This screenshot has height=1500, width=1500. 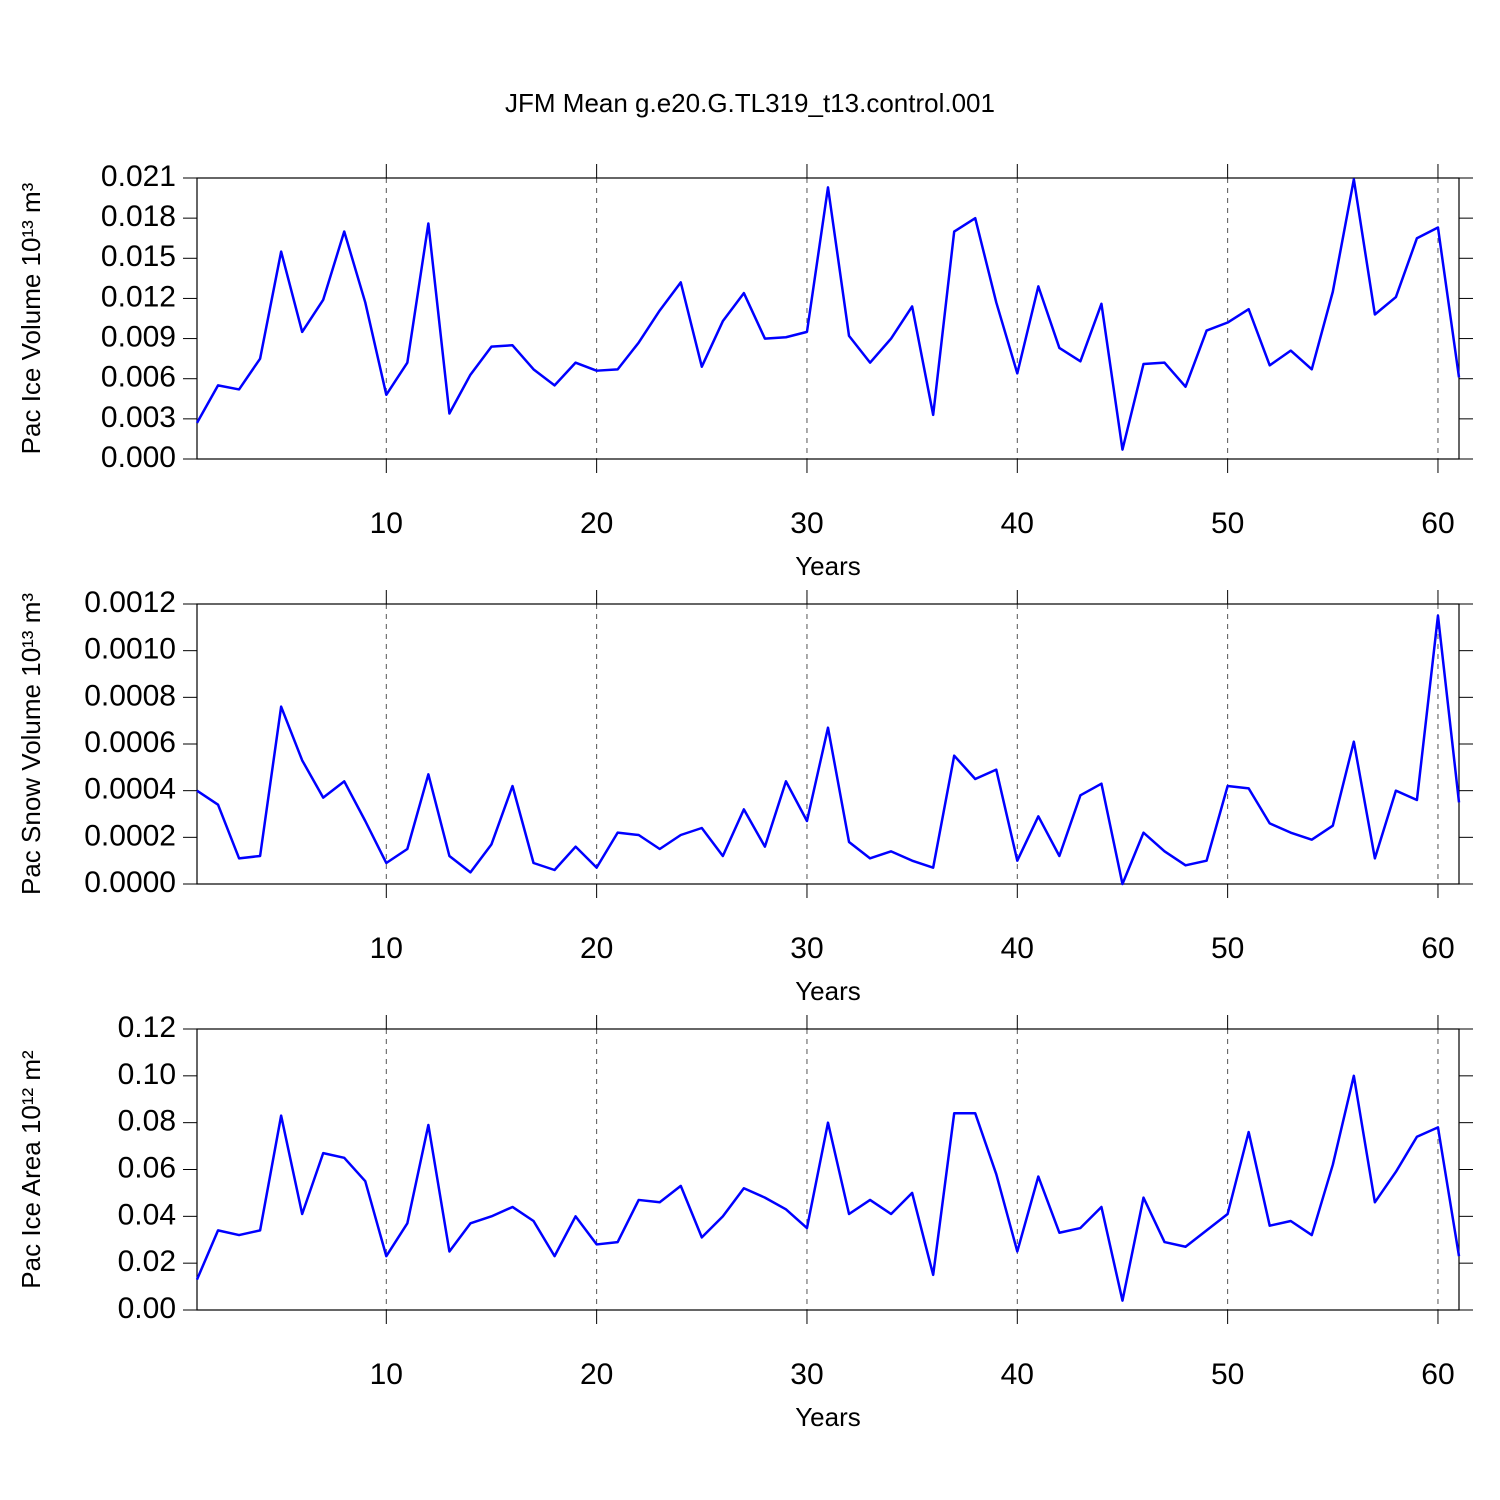 I want to click on y-tick-label: 0.12, so click(x=147, y=1027).